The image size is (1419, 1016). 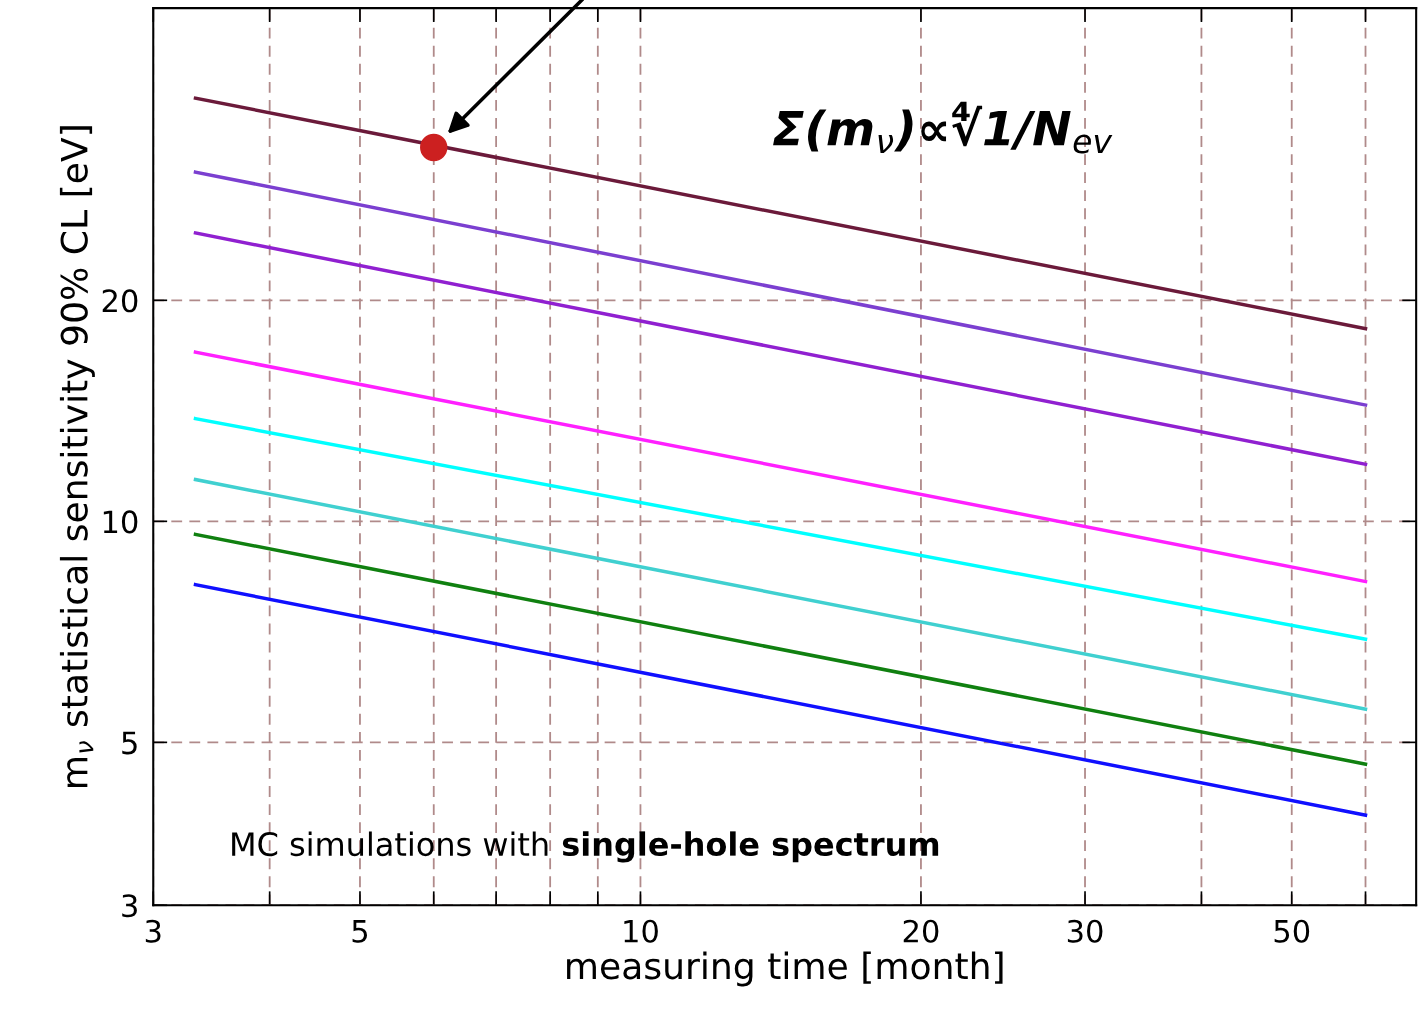 I want to click on x-tick-label: 30, so click(x=1085, y=931).